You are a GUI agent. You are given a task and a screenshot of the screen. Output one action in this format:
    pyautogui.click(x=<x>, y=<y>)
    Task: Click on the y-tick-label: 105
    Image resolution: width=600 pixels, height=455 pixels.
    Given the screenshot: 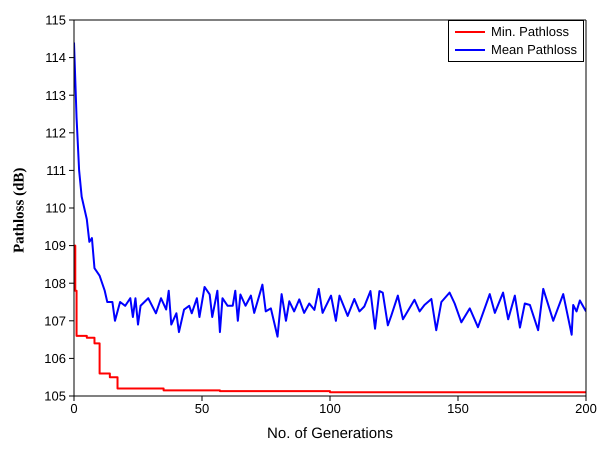 What is the action you would take?
    pyautogui.click(x=55, y=396)
    